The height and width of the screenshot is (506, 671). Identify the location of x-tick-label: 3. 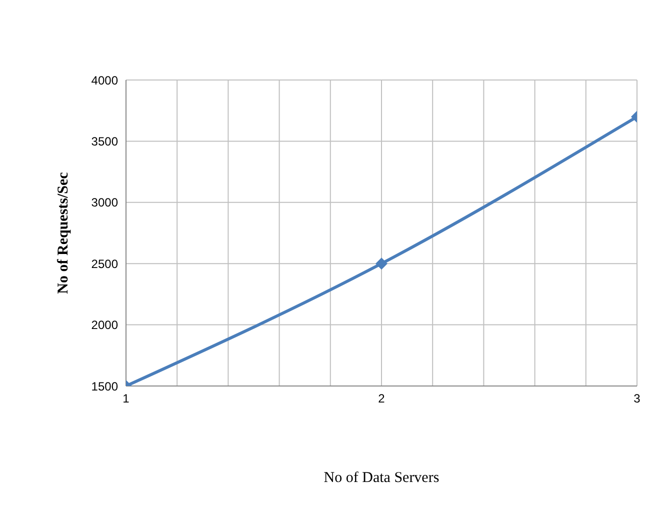
(637, 399).